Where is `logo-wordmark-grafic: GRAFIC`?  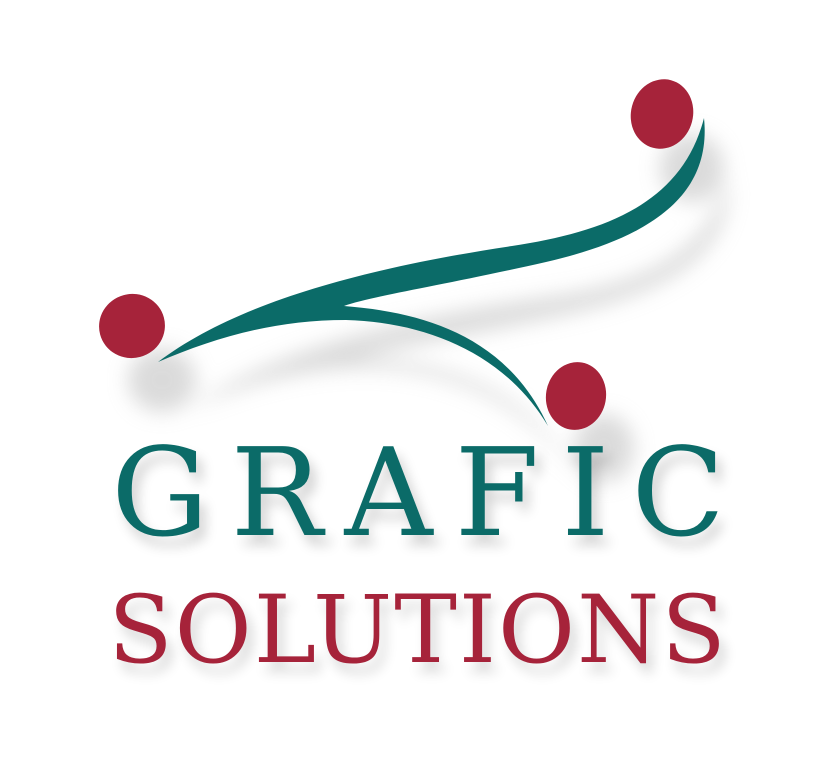
logo-wordmark-grafic: GRAFIC is located at coordinates (429, 493).